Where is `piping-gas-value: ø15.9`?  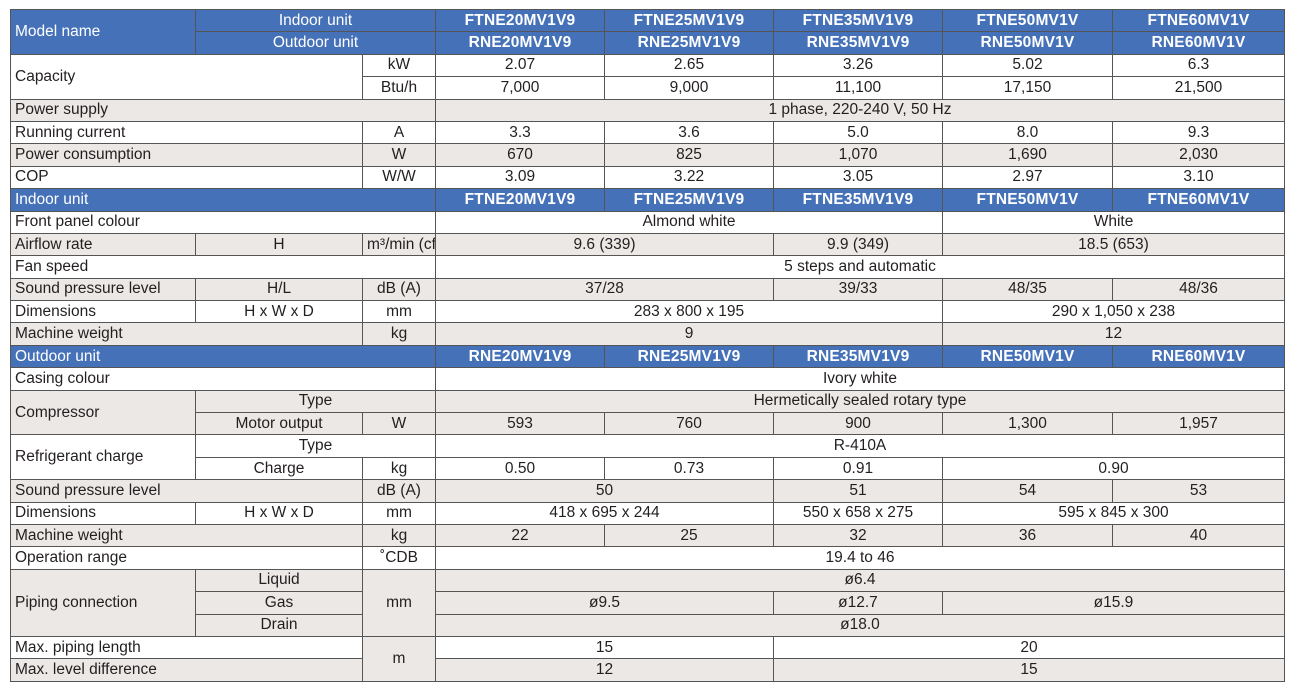 piping-gas-value: ø15.9 is located at coordinates (1113, 603).